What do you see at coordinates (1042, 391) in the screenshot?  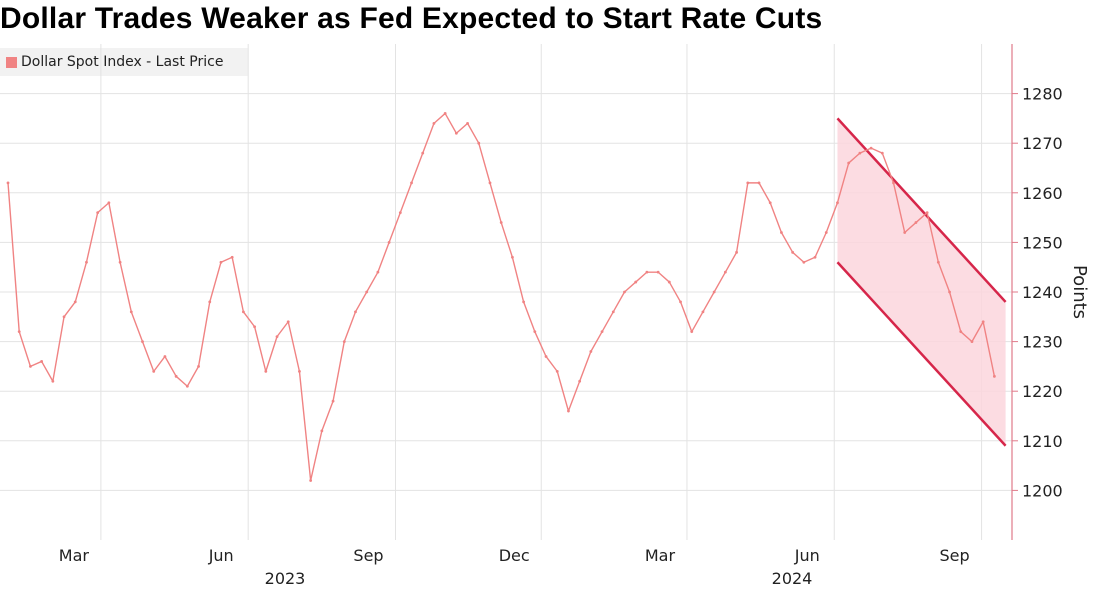 I see `y-tick-label: 1220` at bounding box center [1042, 391].